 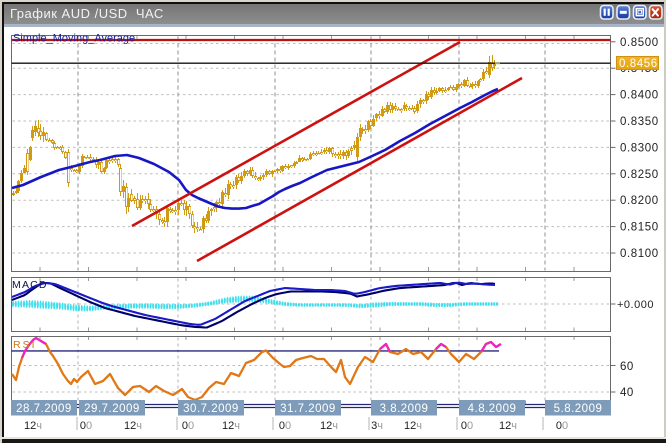 What do you see at coordinates (87, 13) in the screenshot?
I see `svg-text: График AUD /USD ЧАС` at bounding box center [87, 13].